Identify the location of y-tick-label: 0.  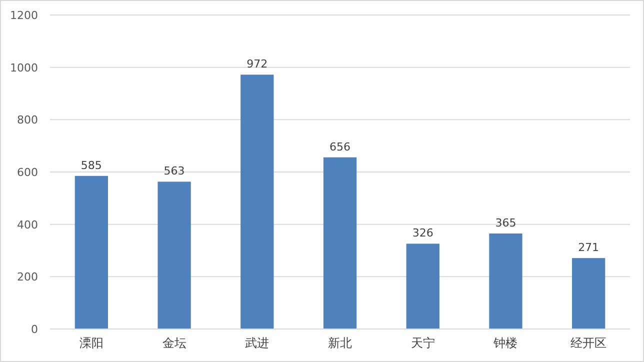
(34, 329).